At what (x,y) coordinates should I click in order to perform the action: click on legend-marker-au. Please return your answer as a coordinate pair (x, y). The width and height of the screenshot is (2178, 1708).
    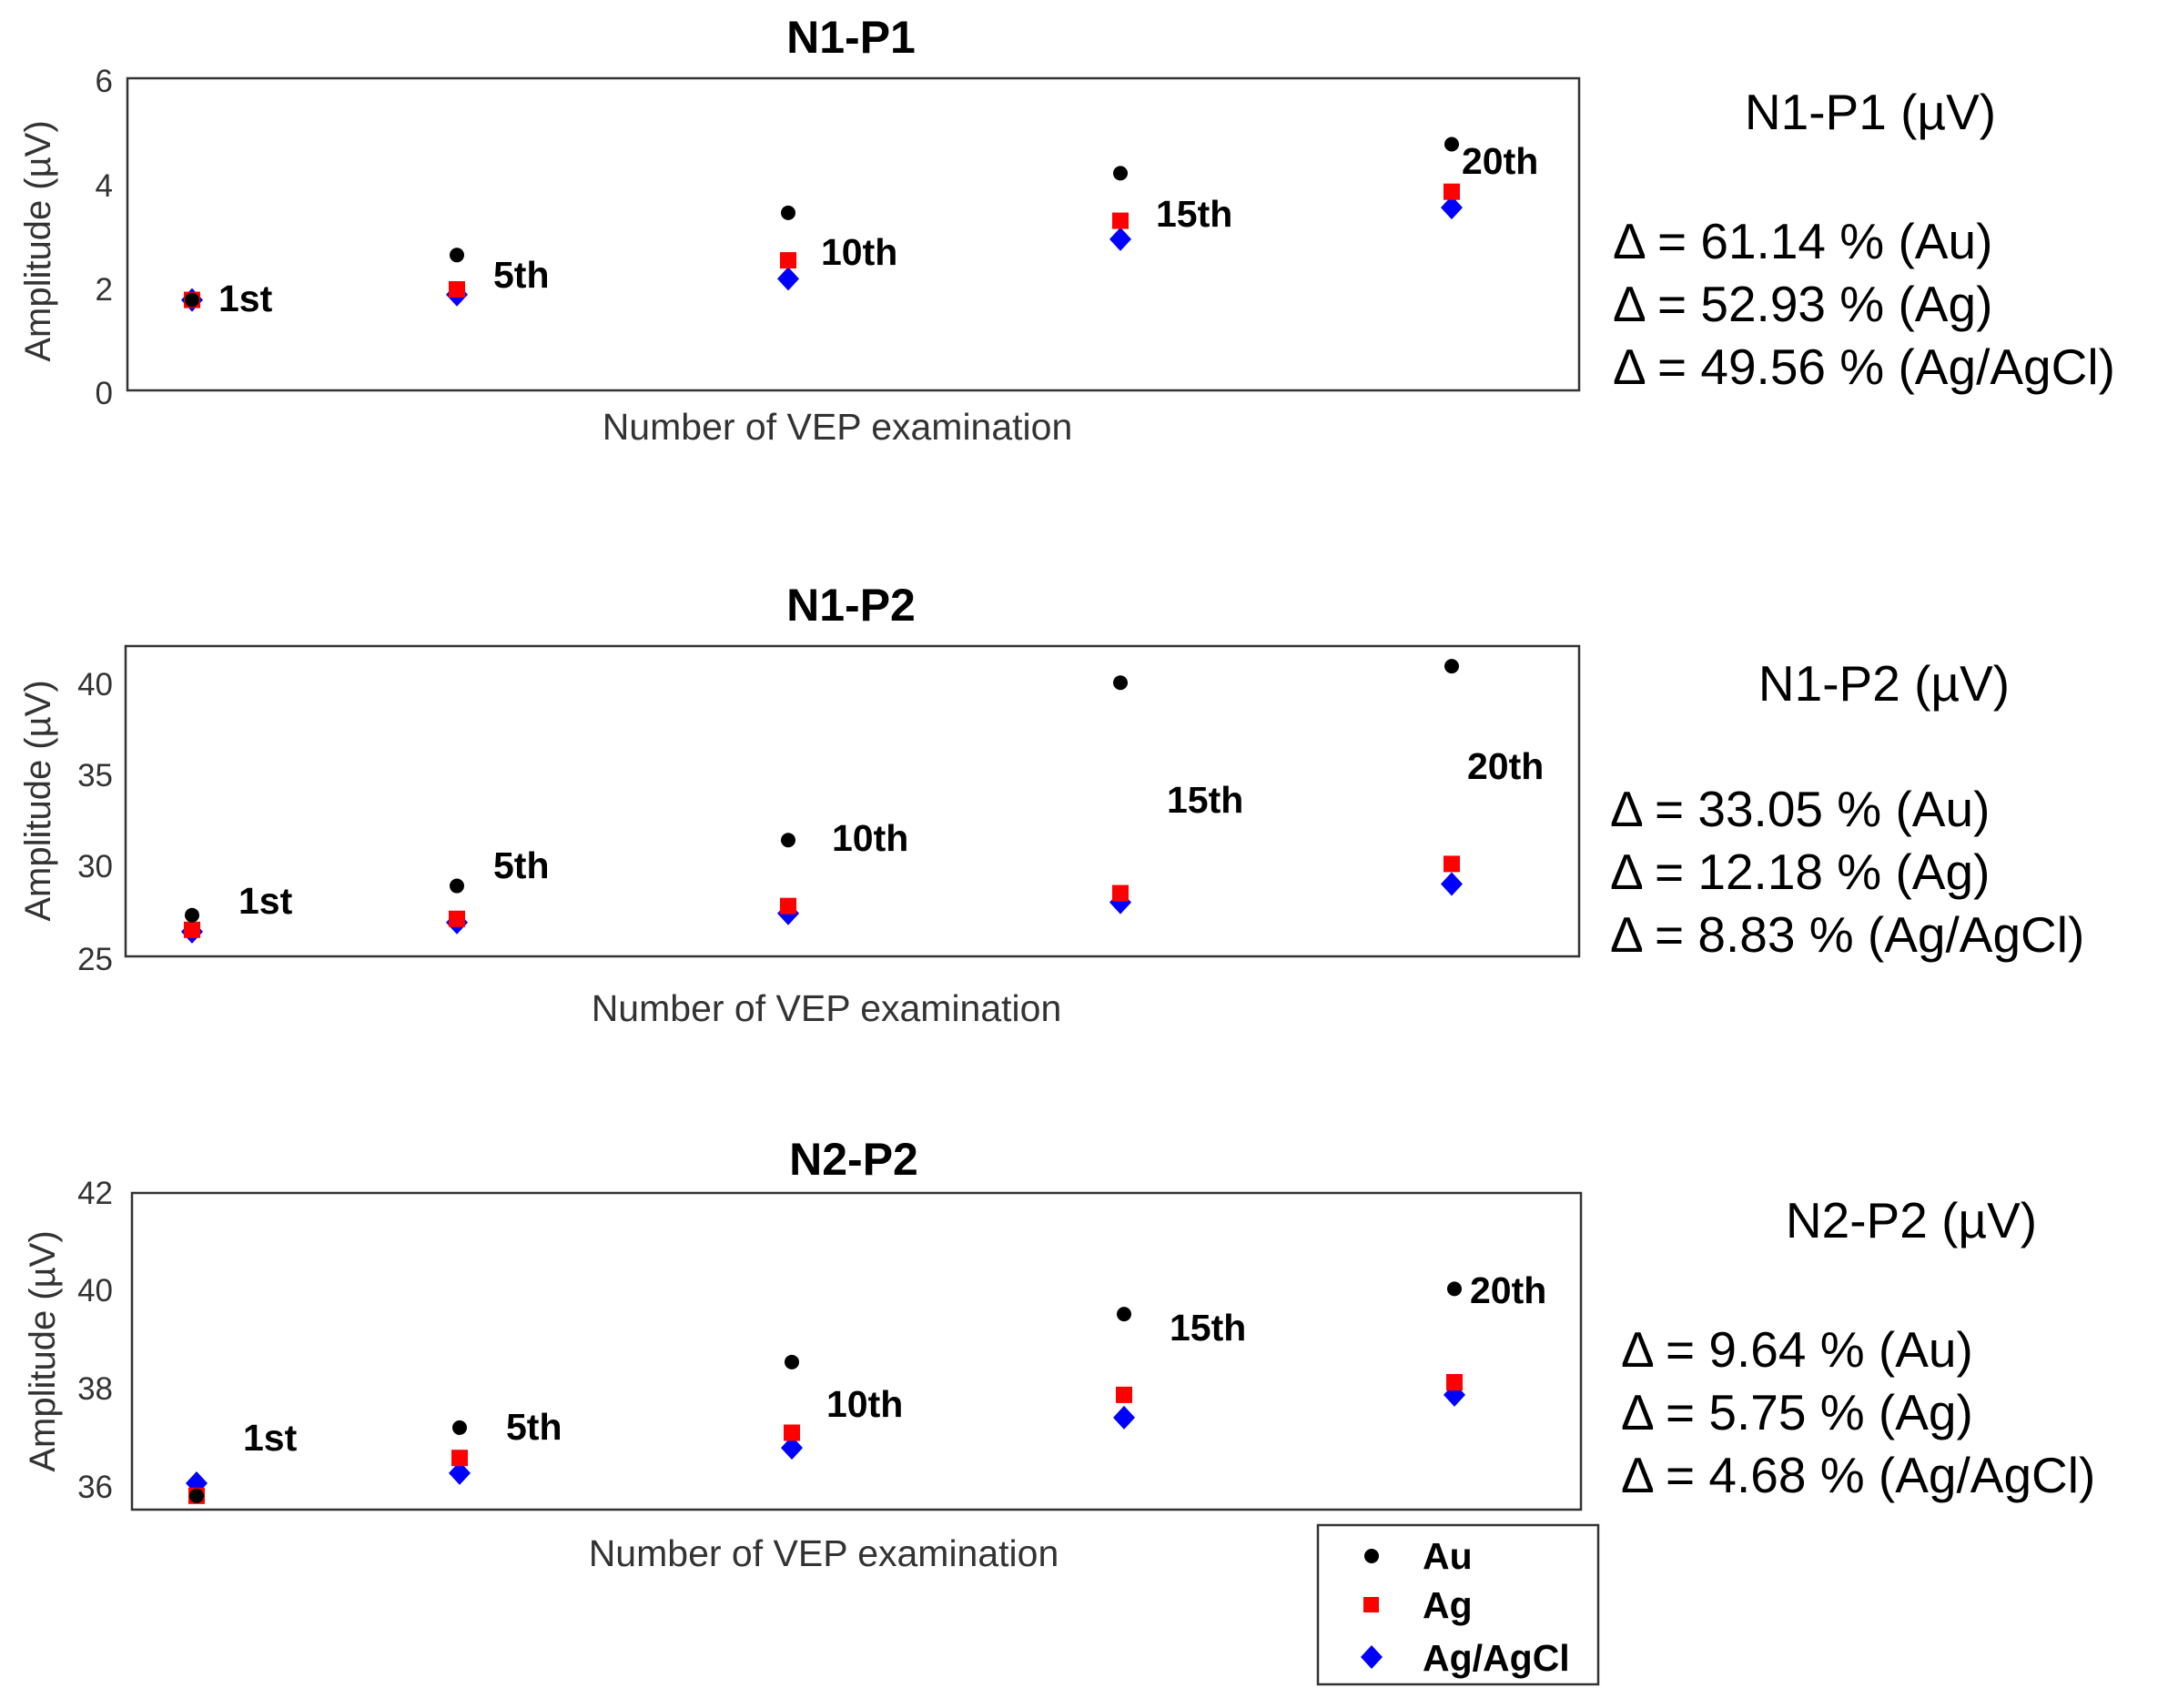
    Looking at the image, I should click on (1371, 1556).